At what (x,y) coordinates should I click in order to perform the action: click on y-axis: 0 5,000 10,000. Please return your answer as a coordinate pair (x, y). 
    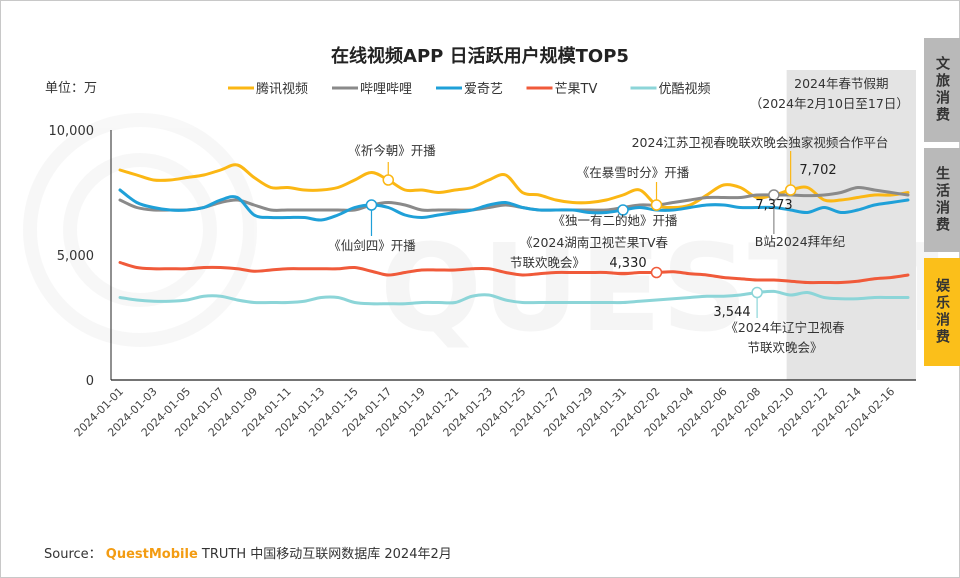
    Looking at the image, I should click on (72, 256).